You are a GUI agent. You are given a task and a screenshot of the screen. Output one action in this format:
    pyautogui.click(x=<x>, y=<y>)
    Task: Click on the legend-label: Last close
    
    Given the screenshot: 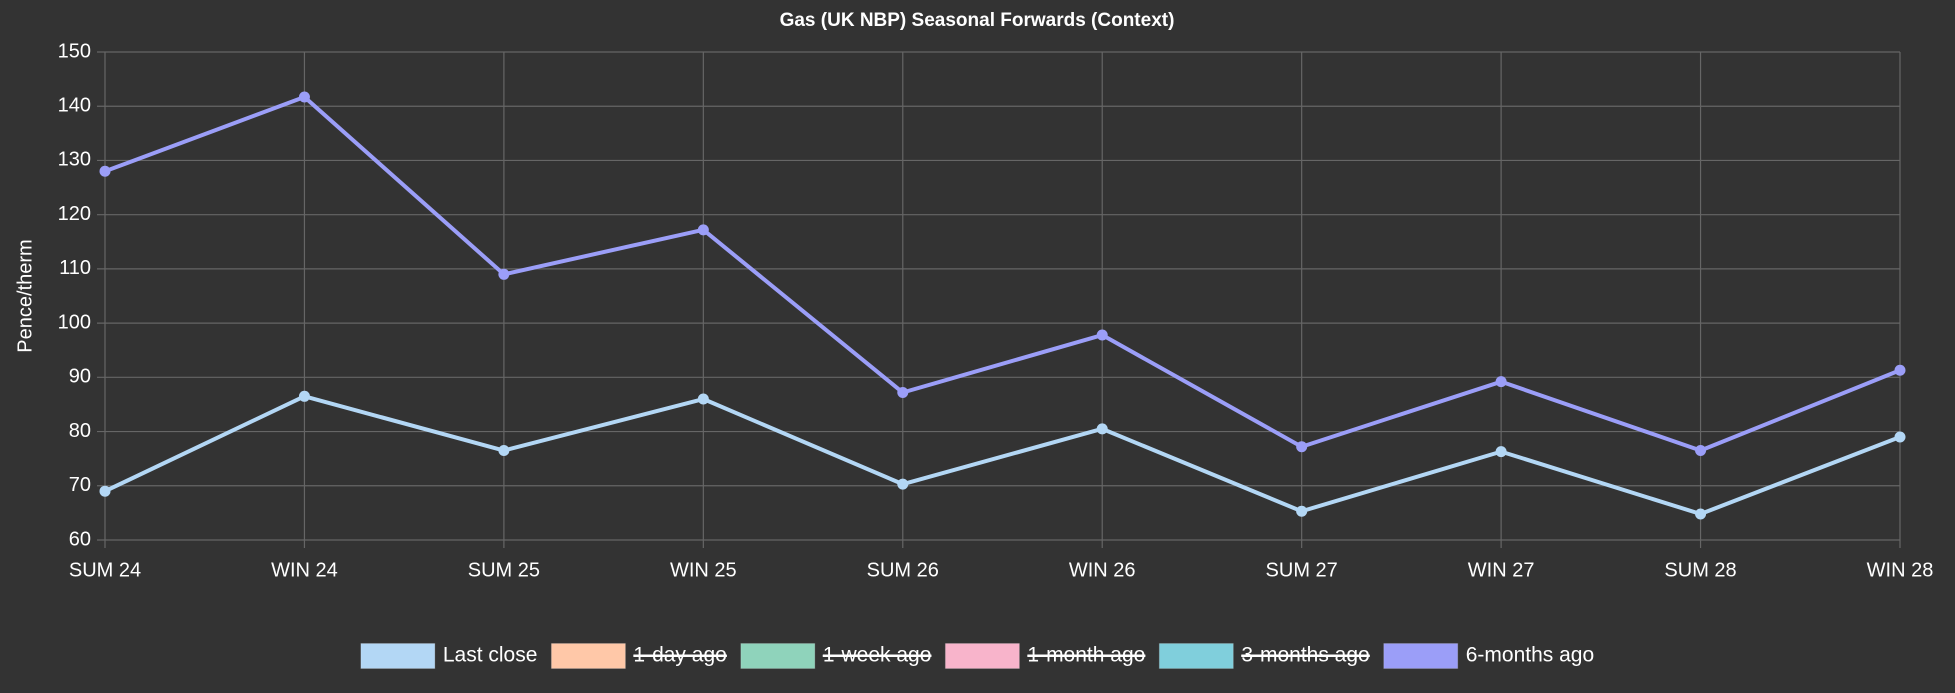 What is the action you would take?
    pyautogui.click(x=490, y=655)
    